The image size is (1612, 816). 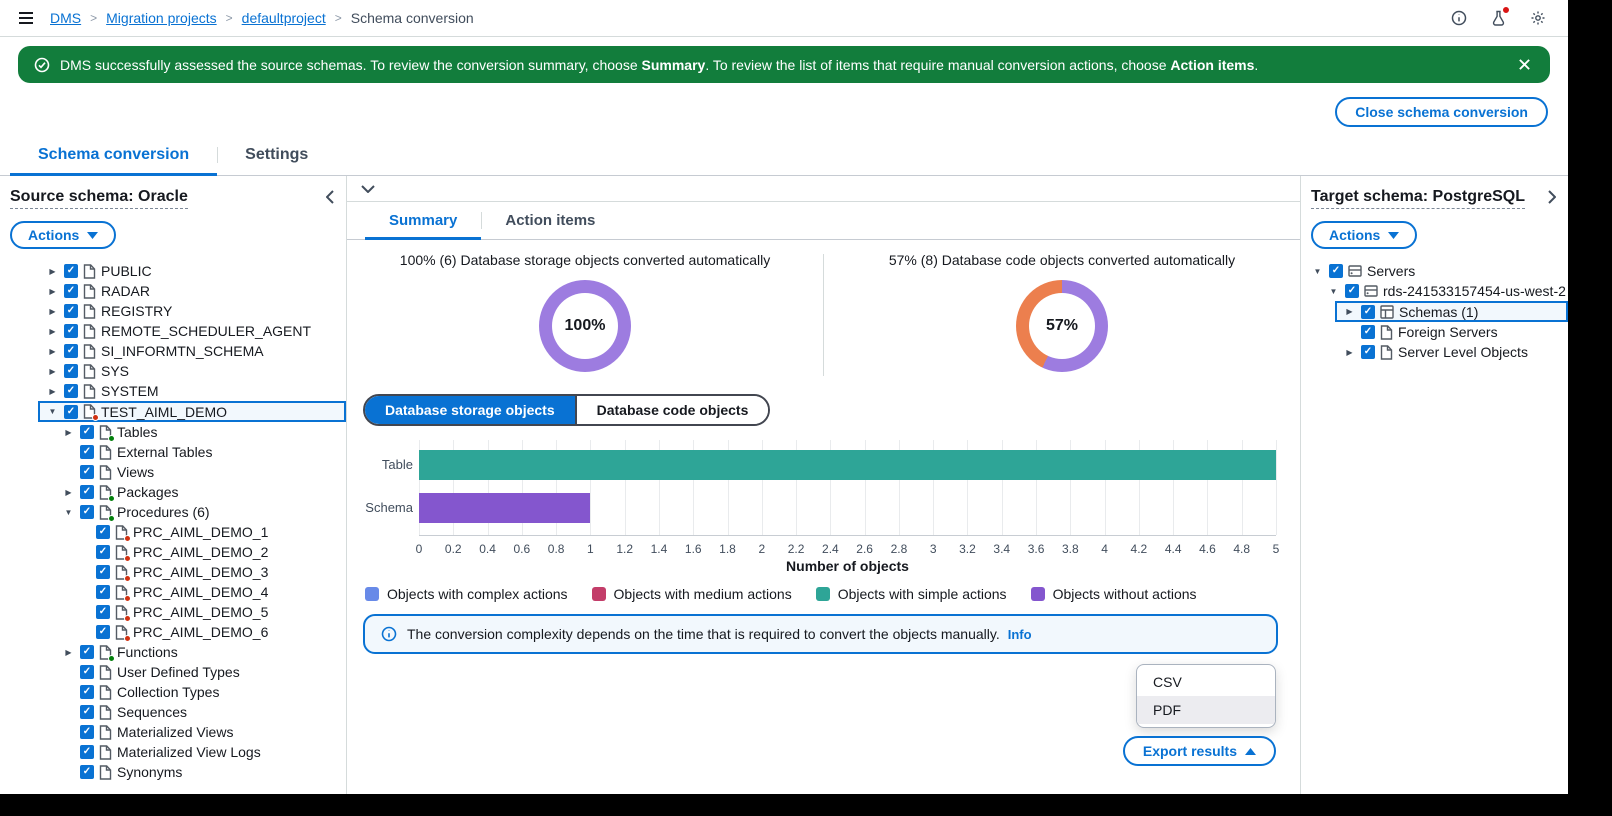 What do you see at coordinates (423, 221) in the screenshot?
I see `tab-summary: Summary` at bounding box center [423, 221].